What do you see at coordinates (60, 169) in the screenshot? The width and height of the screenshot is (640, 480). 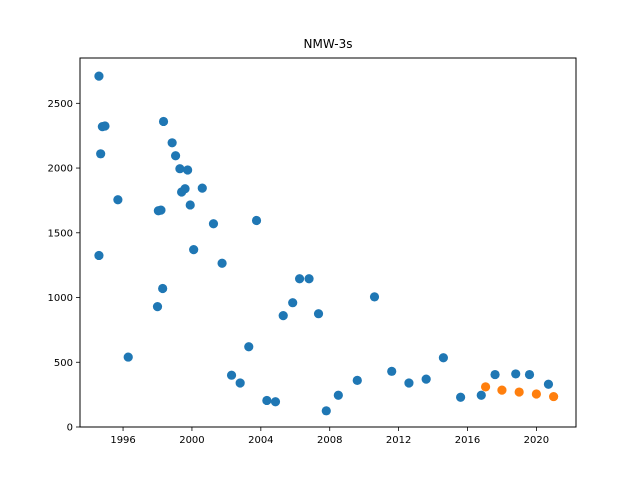 I see `y-tick-label: 2000` at bounding box center [60, 169].